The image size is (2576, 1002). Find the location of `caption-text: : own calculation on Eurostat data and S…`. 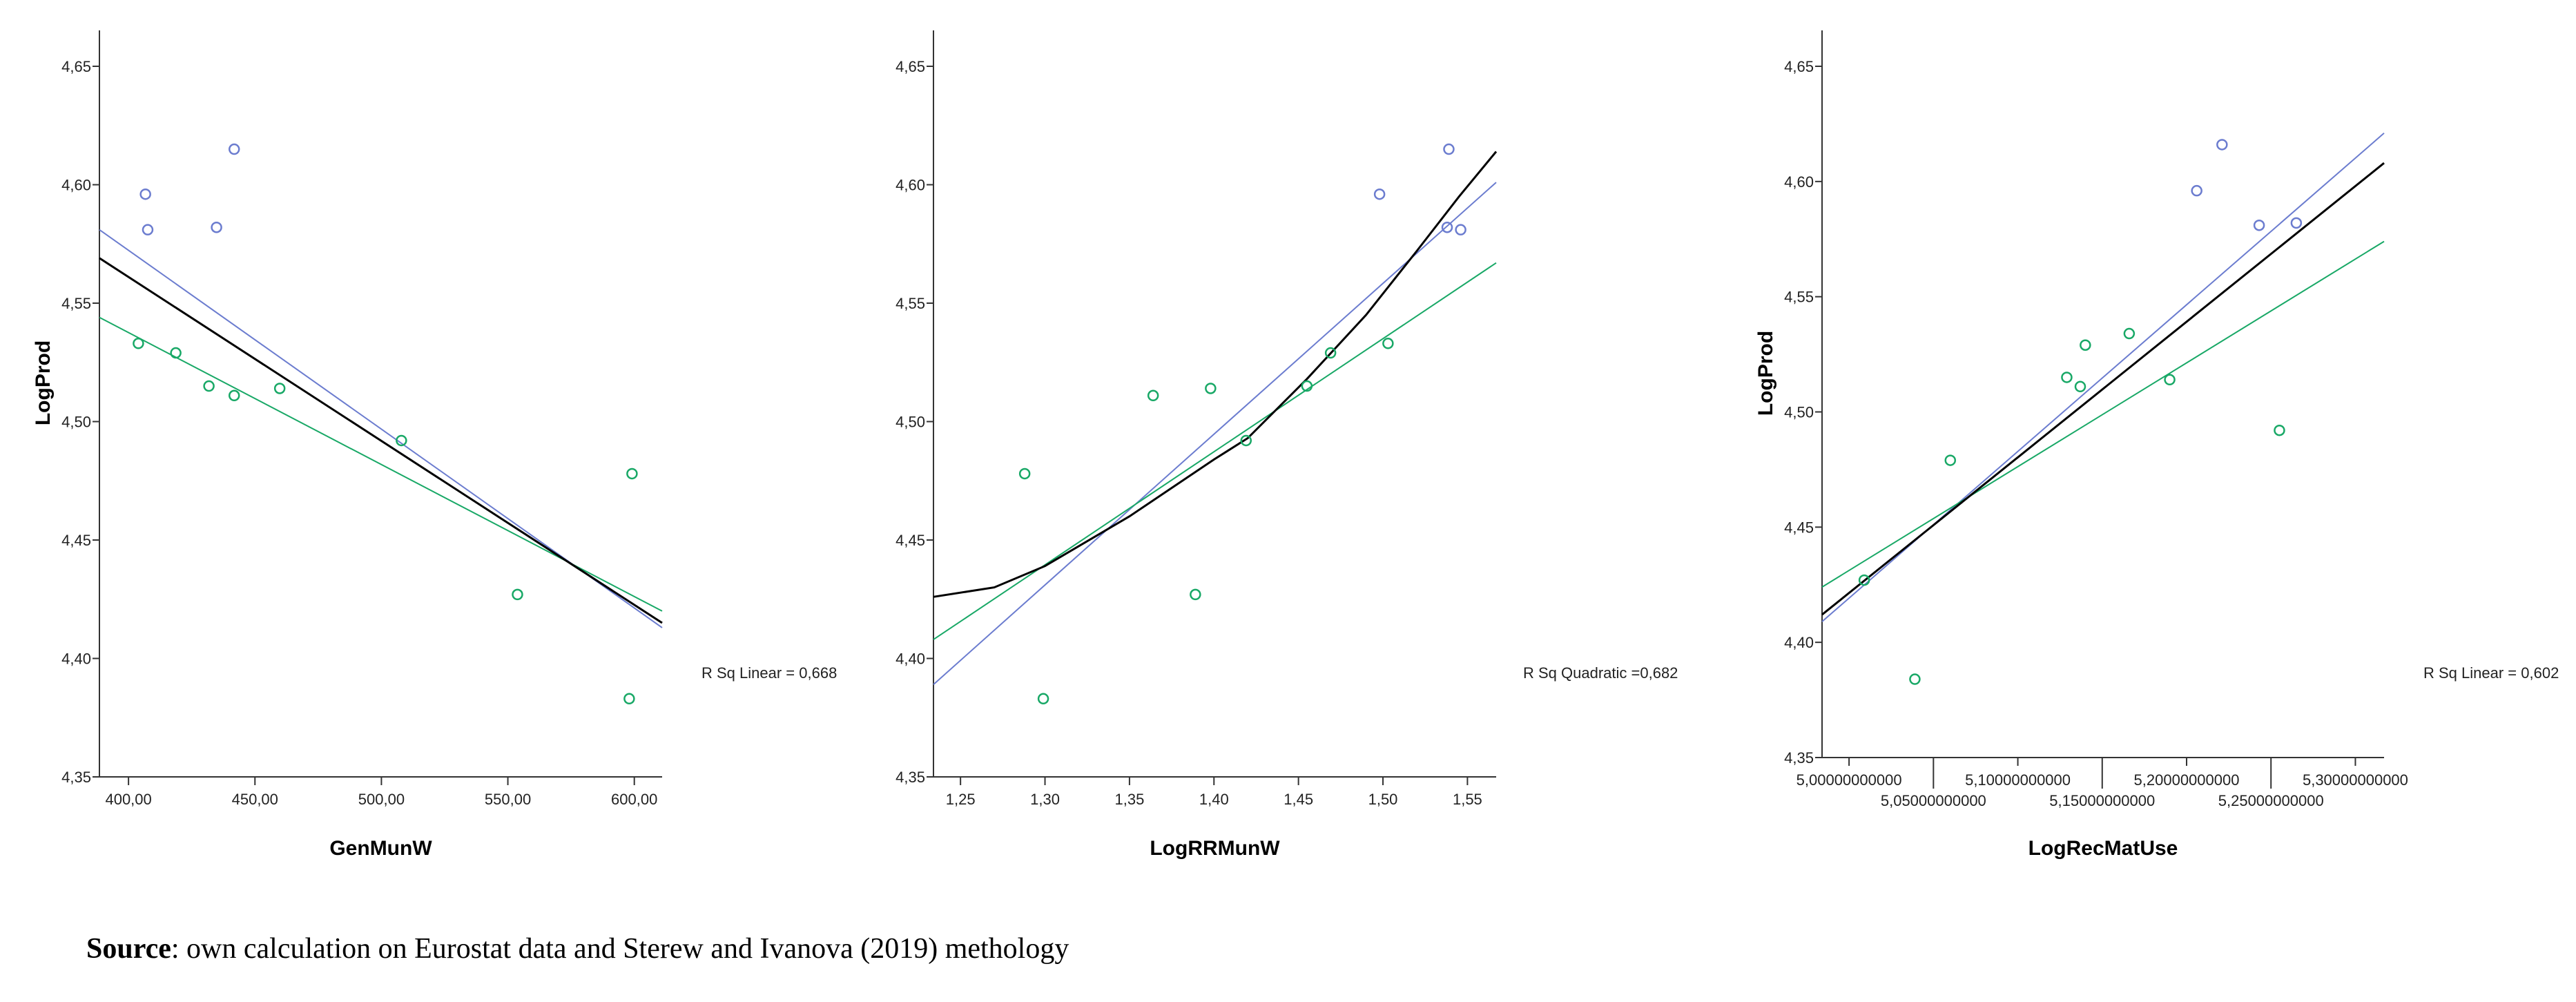

caption-text: : own calculation on Eurostat data and S… is located at coordinates (620, 949).